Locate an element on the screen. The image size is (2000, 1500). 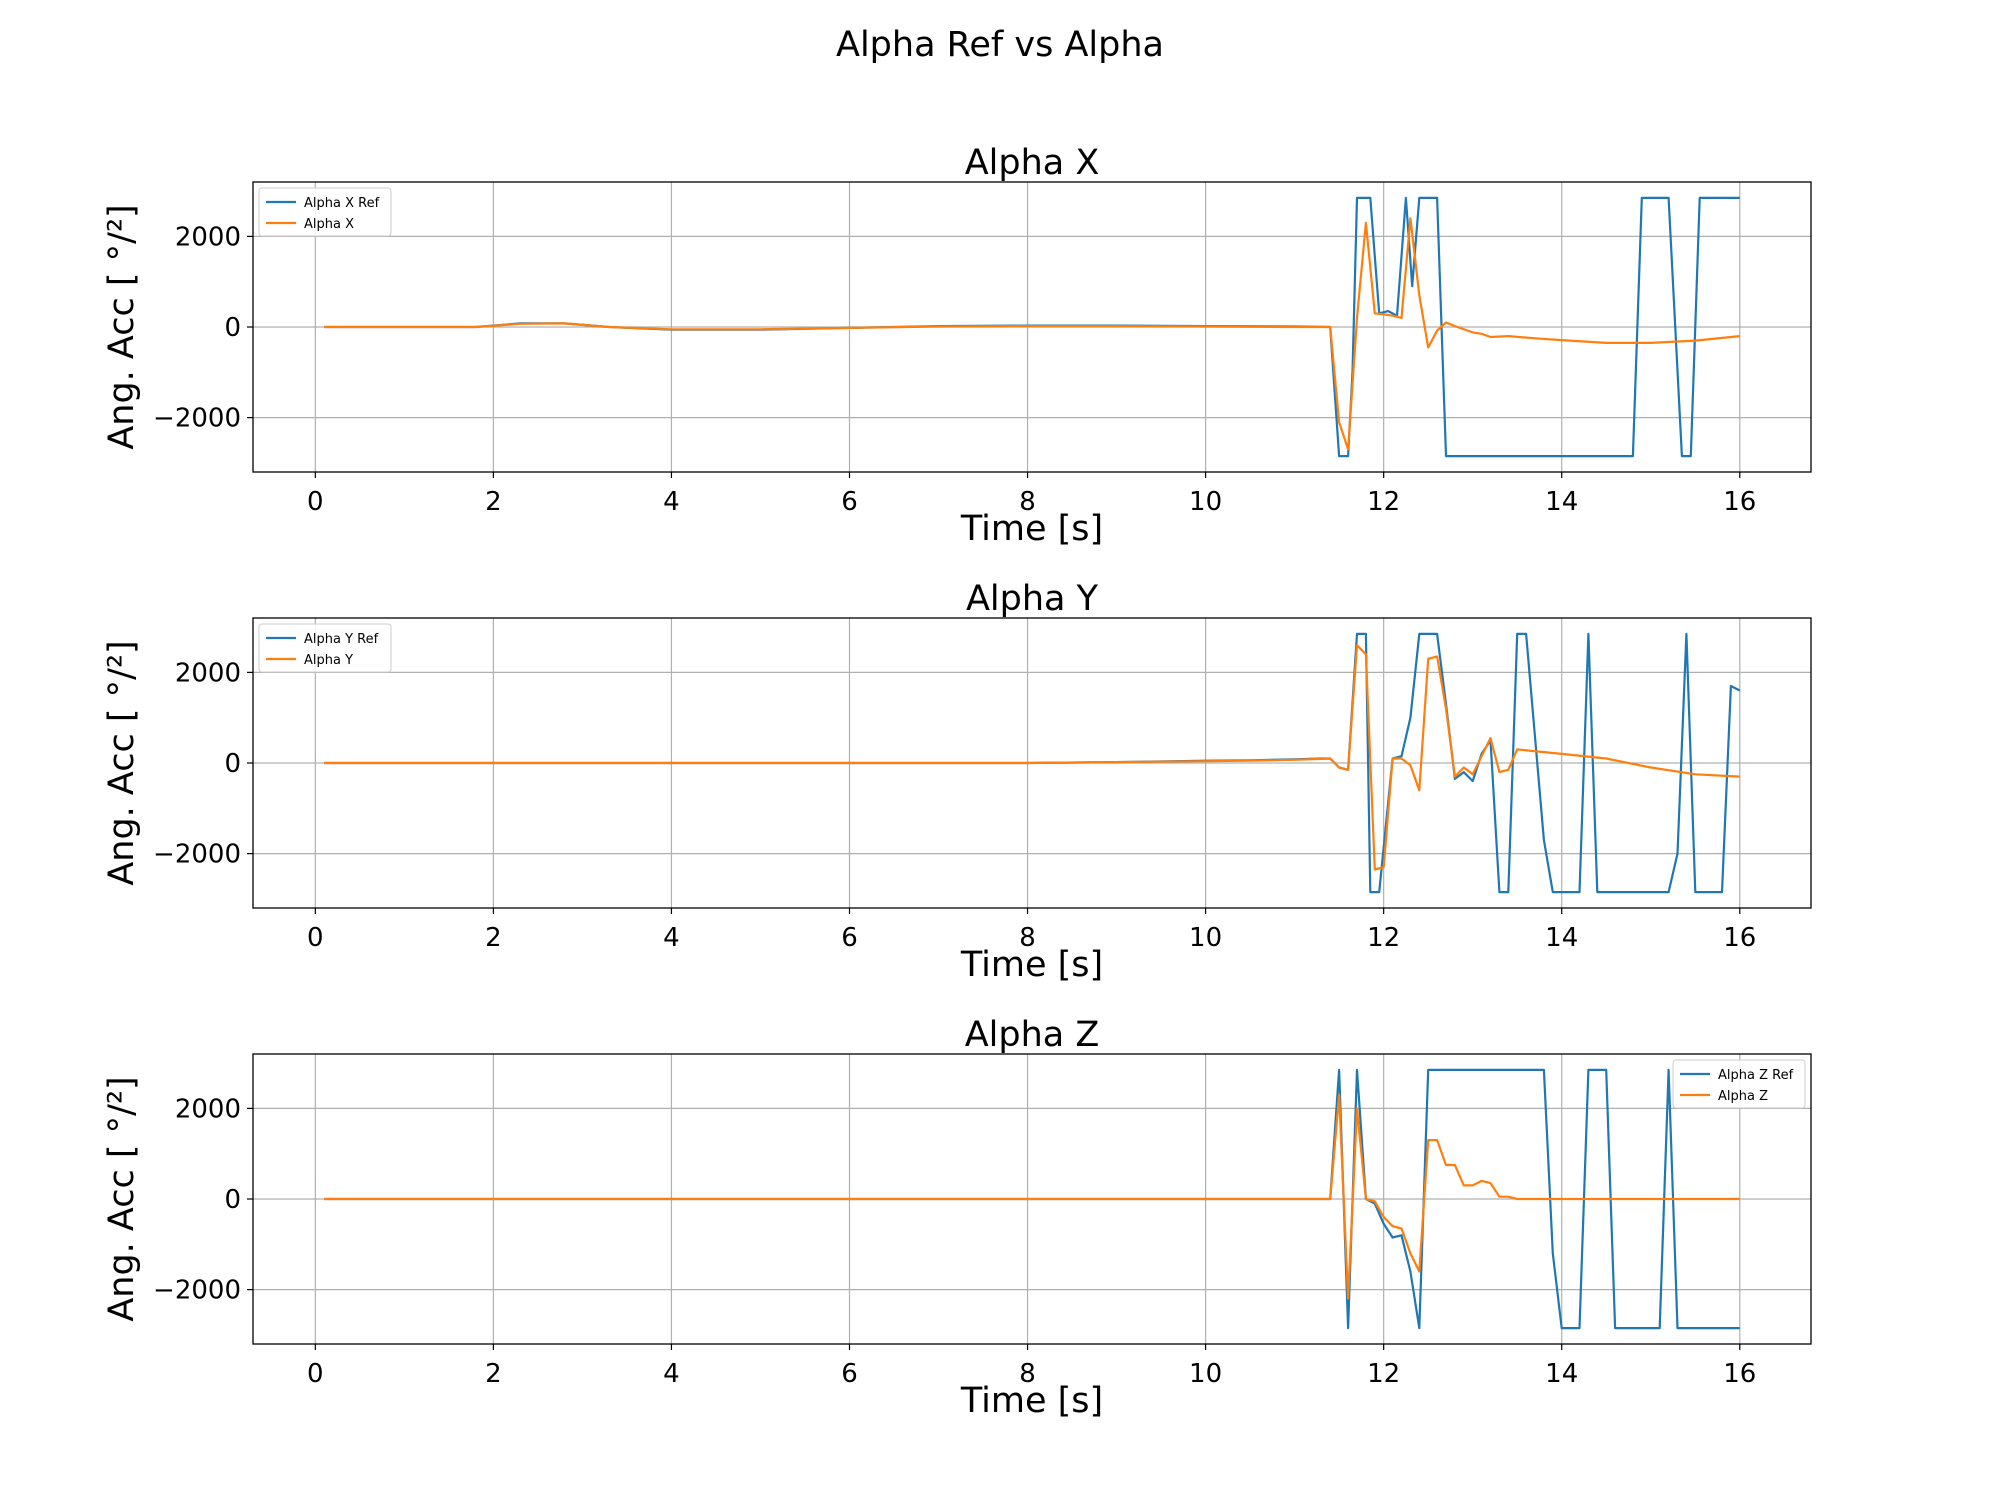
legend-label: Alpha Y is located at coordinates (328, 660).